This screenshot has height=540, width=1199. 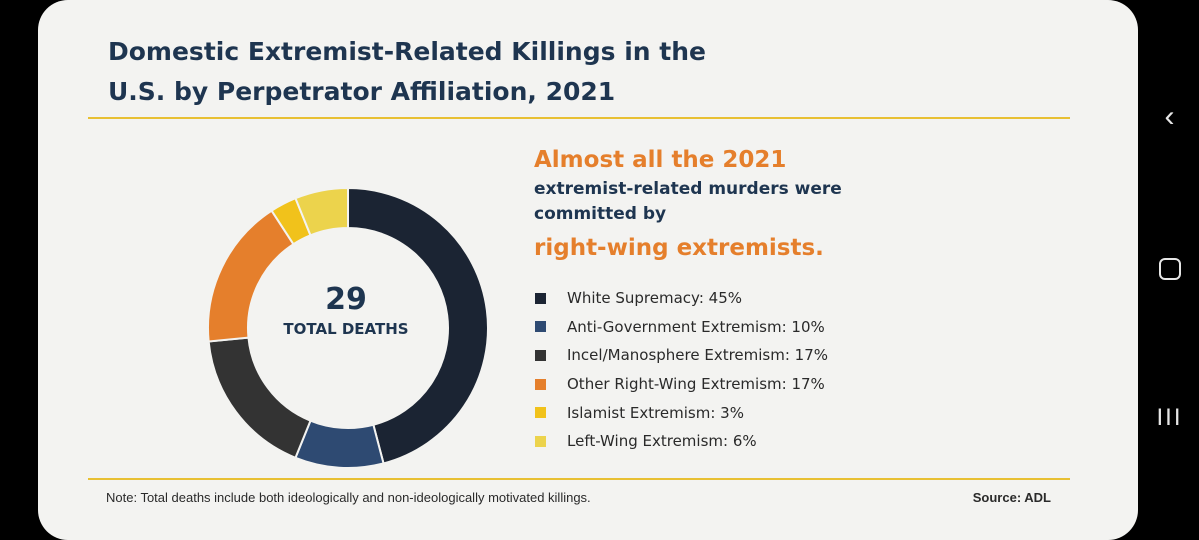 What do you see at coordinates (1169, 269) in the screenshot?
I see `home-icon` at bounding box center [1169, 269].